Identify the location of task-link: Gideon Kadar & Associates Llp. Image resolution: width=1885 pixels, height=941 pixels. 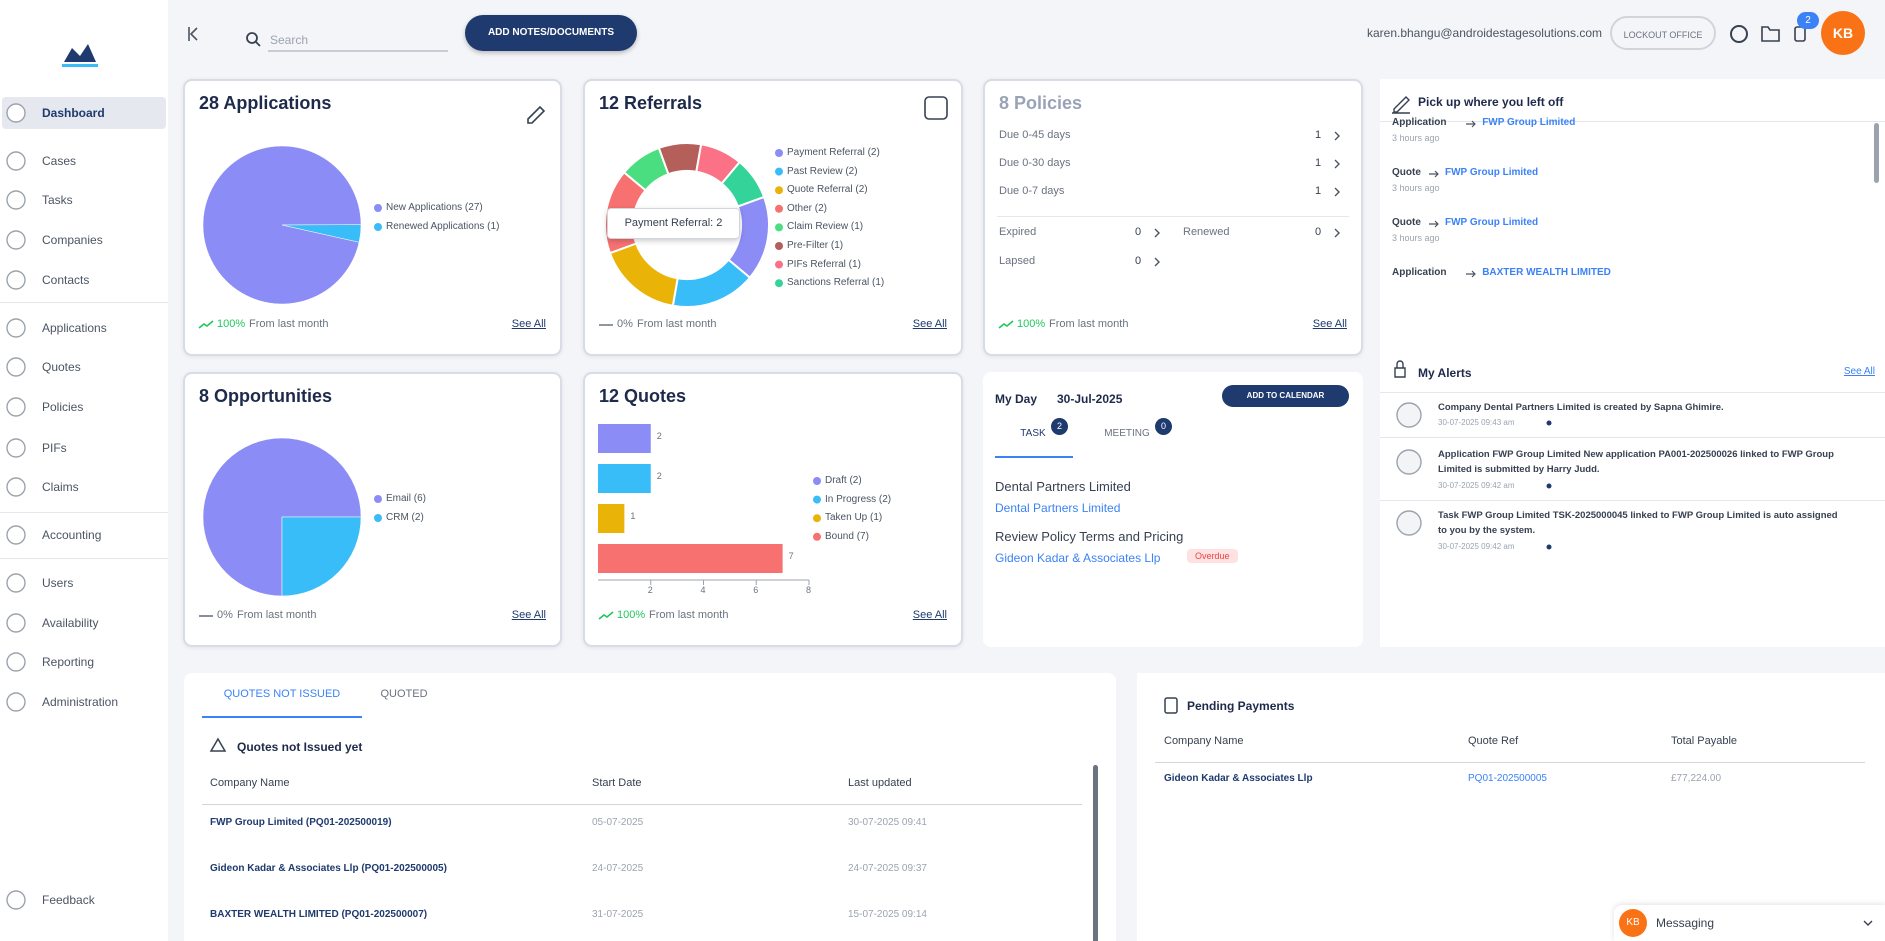
(1078, 558).